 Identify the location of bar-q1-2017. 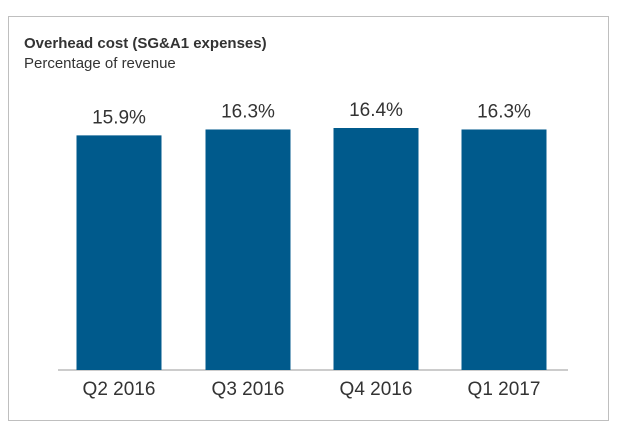
(504, 249).